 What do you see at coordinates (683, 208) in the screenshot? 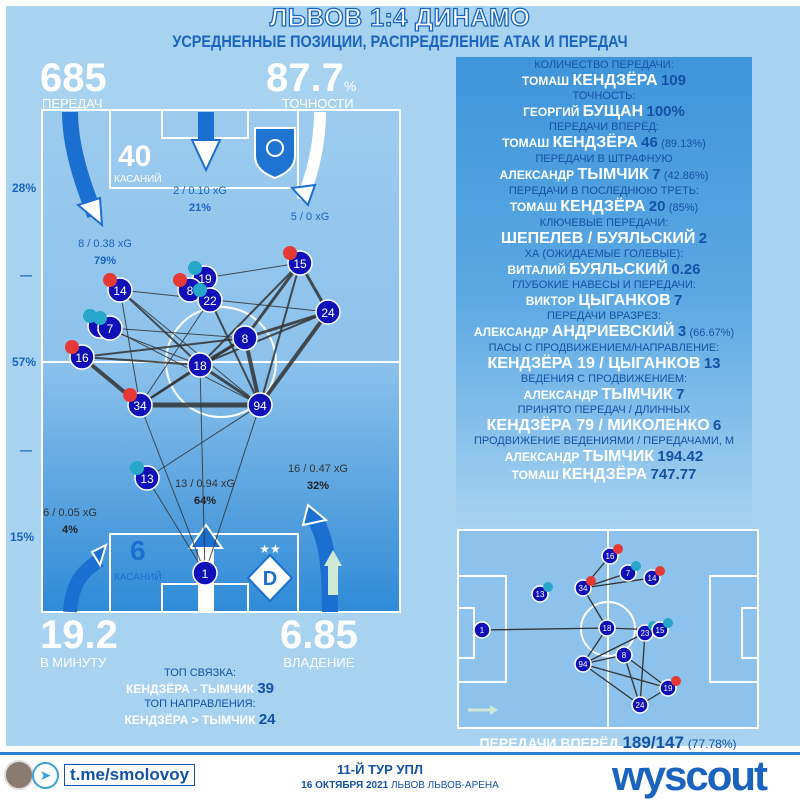
I see `stat-extra: (85%)` at bounding box center [683, 208].